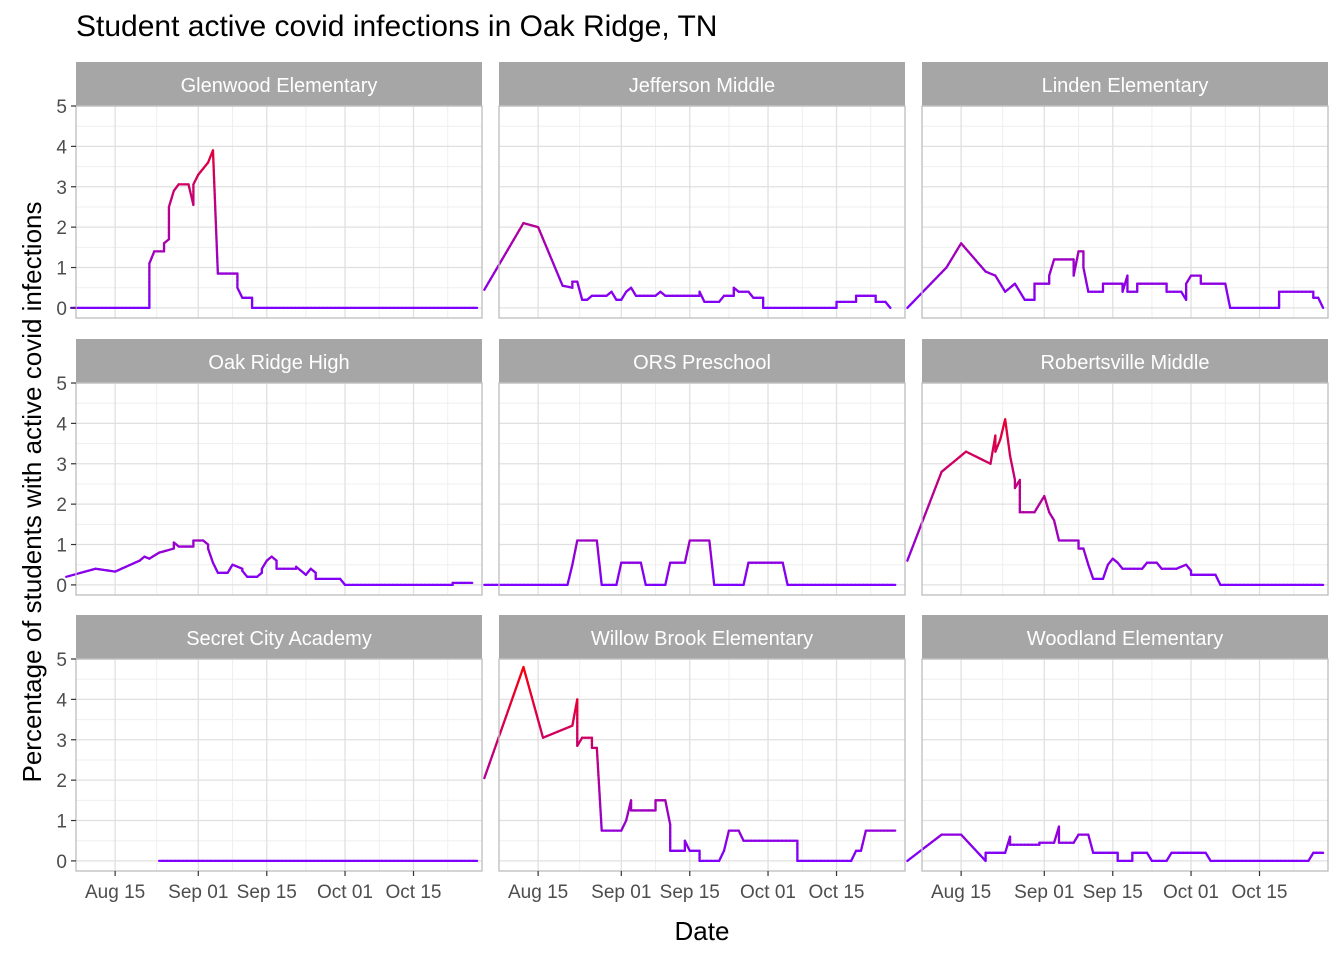  I want to click on facet-strip-label: Robertsville Middle, so click(1125, 363).